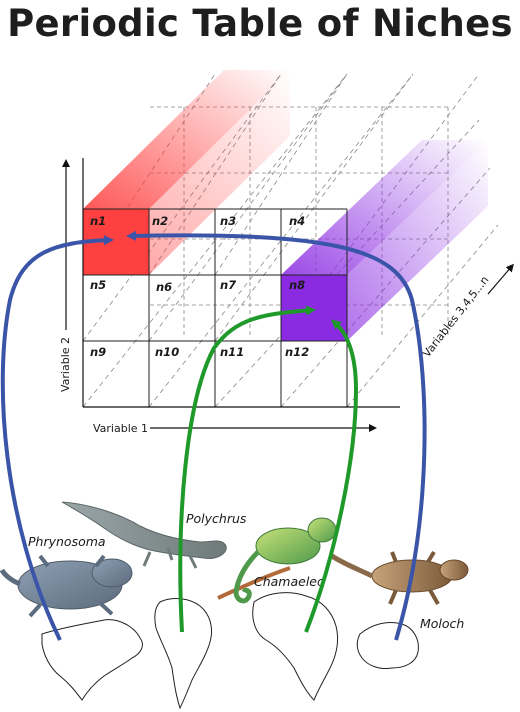 The height and width of the screenshot is (712, 520). Describe the element at coordinates (98, 352) in the screenshot. I see `cell-label-n9: n9` at that location.